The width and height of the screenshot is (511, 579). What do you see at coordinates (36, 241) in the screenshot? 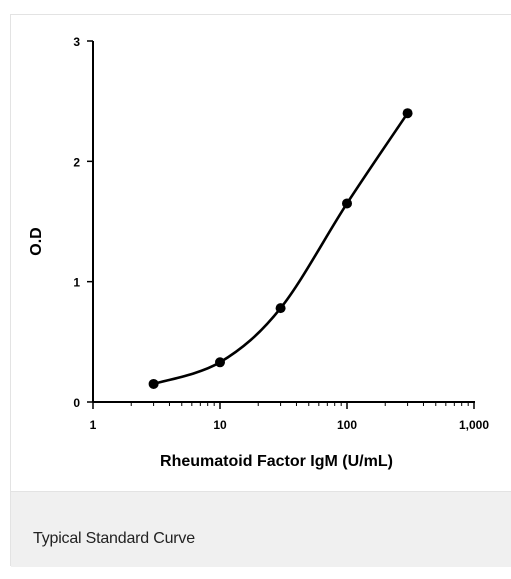
I see `y-axis-label: O.D` at bounding box center [36, 241].